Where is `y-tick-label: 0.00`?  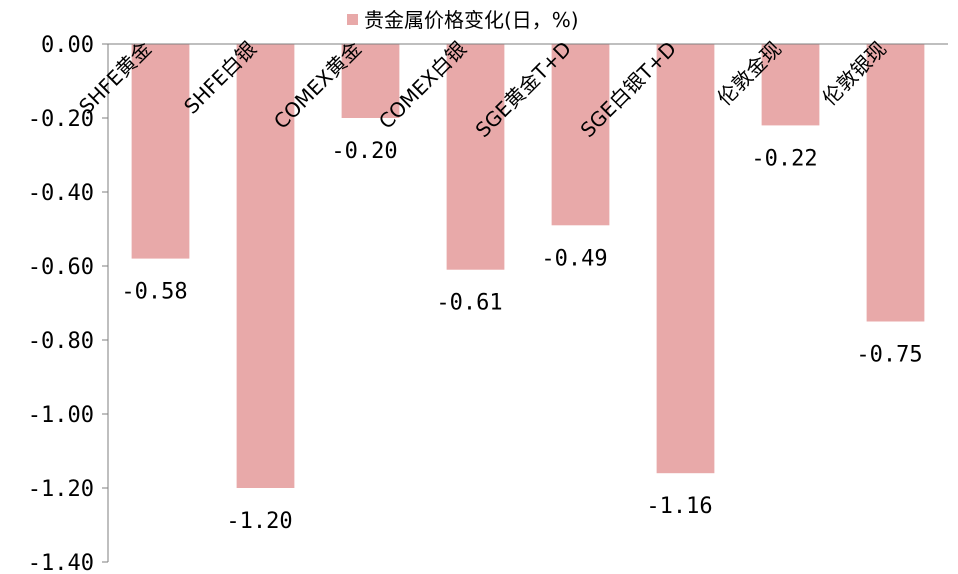
y-tick-label: 0.00 is located at coordinates (67, 45).